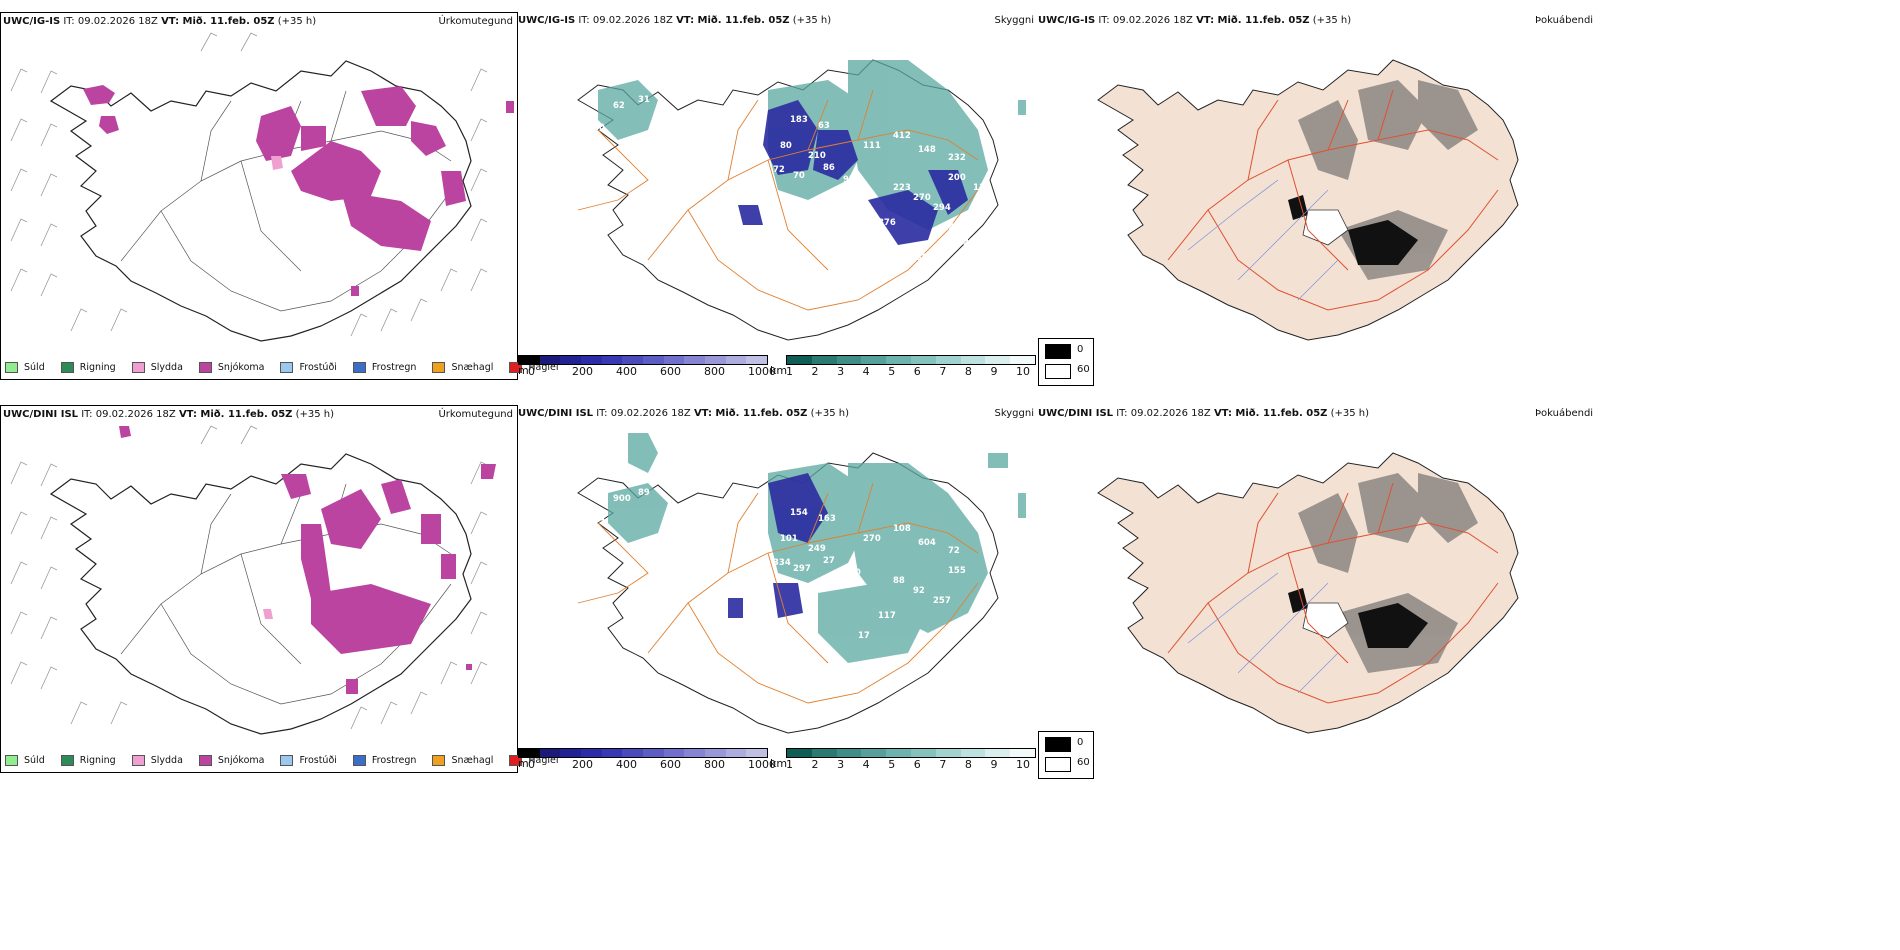 This screenshot has height=950, width=1900. Describe the element at coordinates (727, 531) in the screenshot. I see `cloud-height-label: 127` at that location.